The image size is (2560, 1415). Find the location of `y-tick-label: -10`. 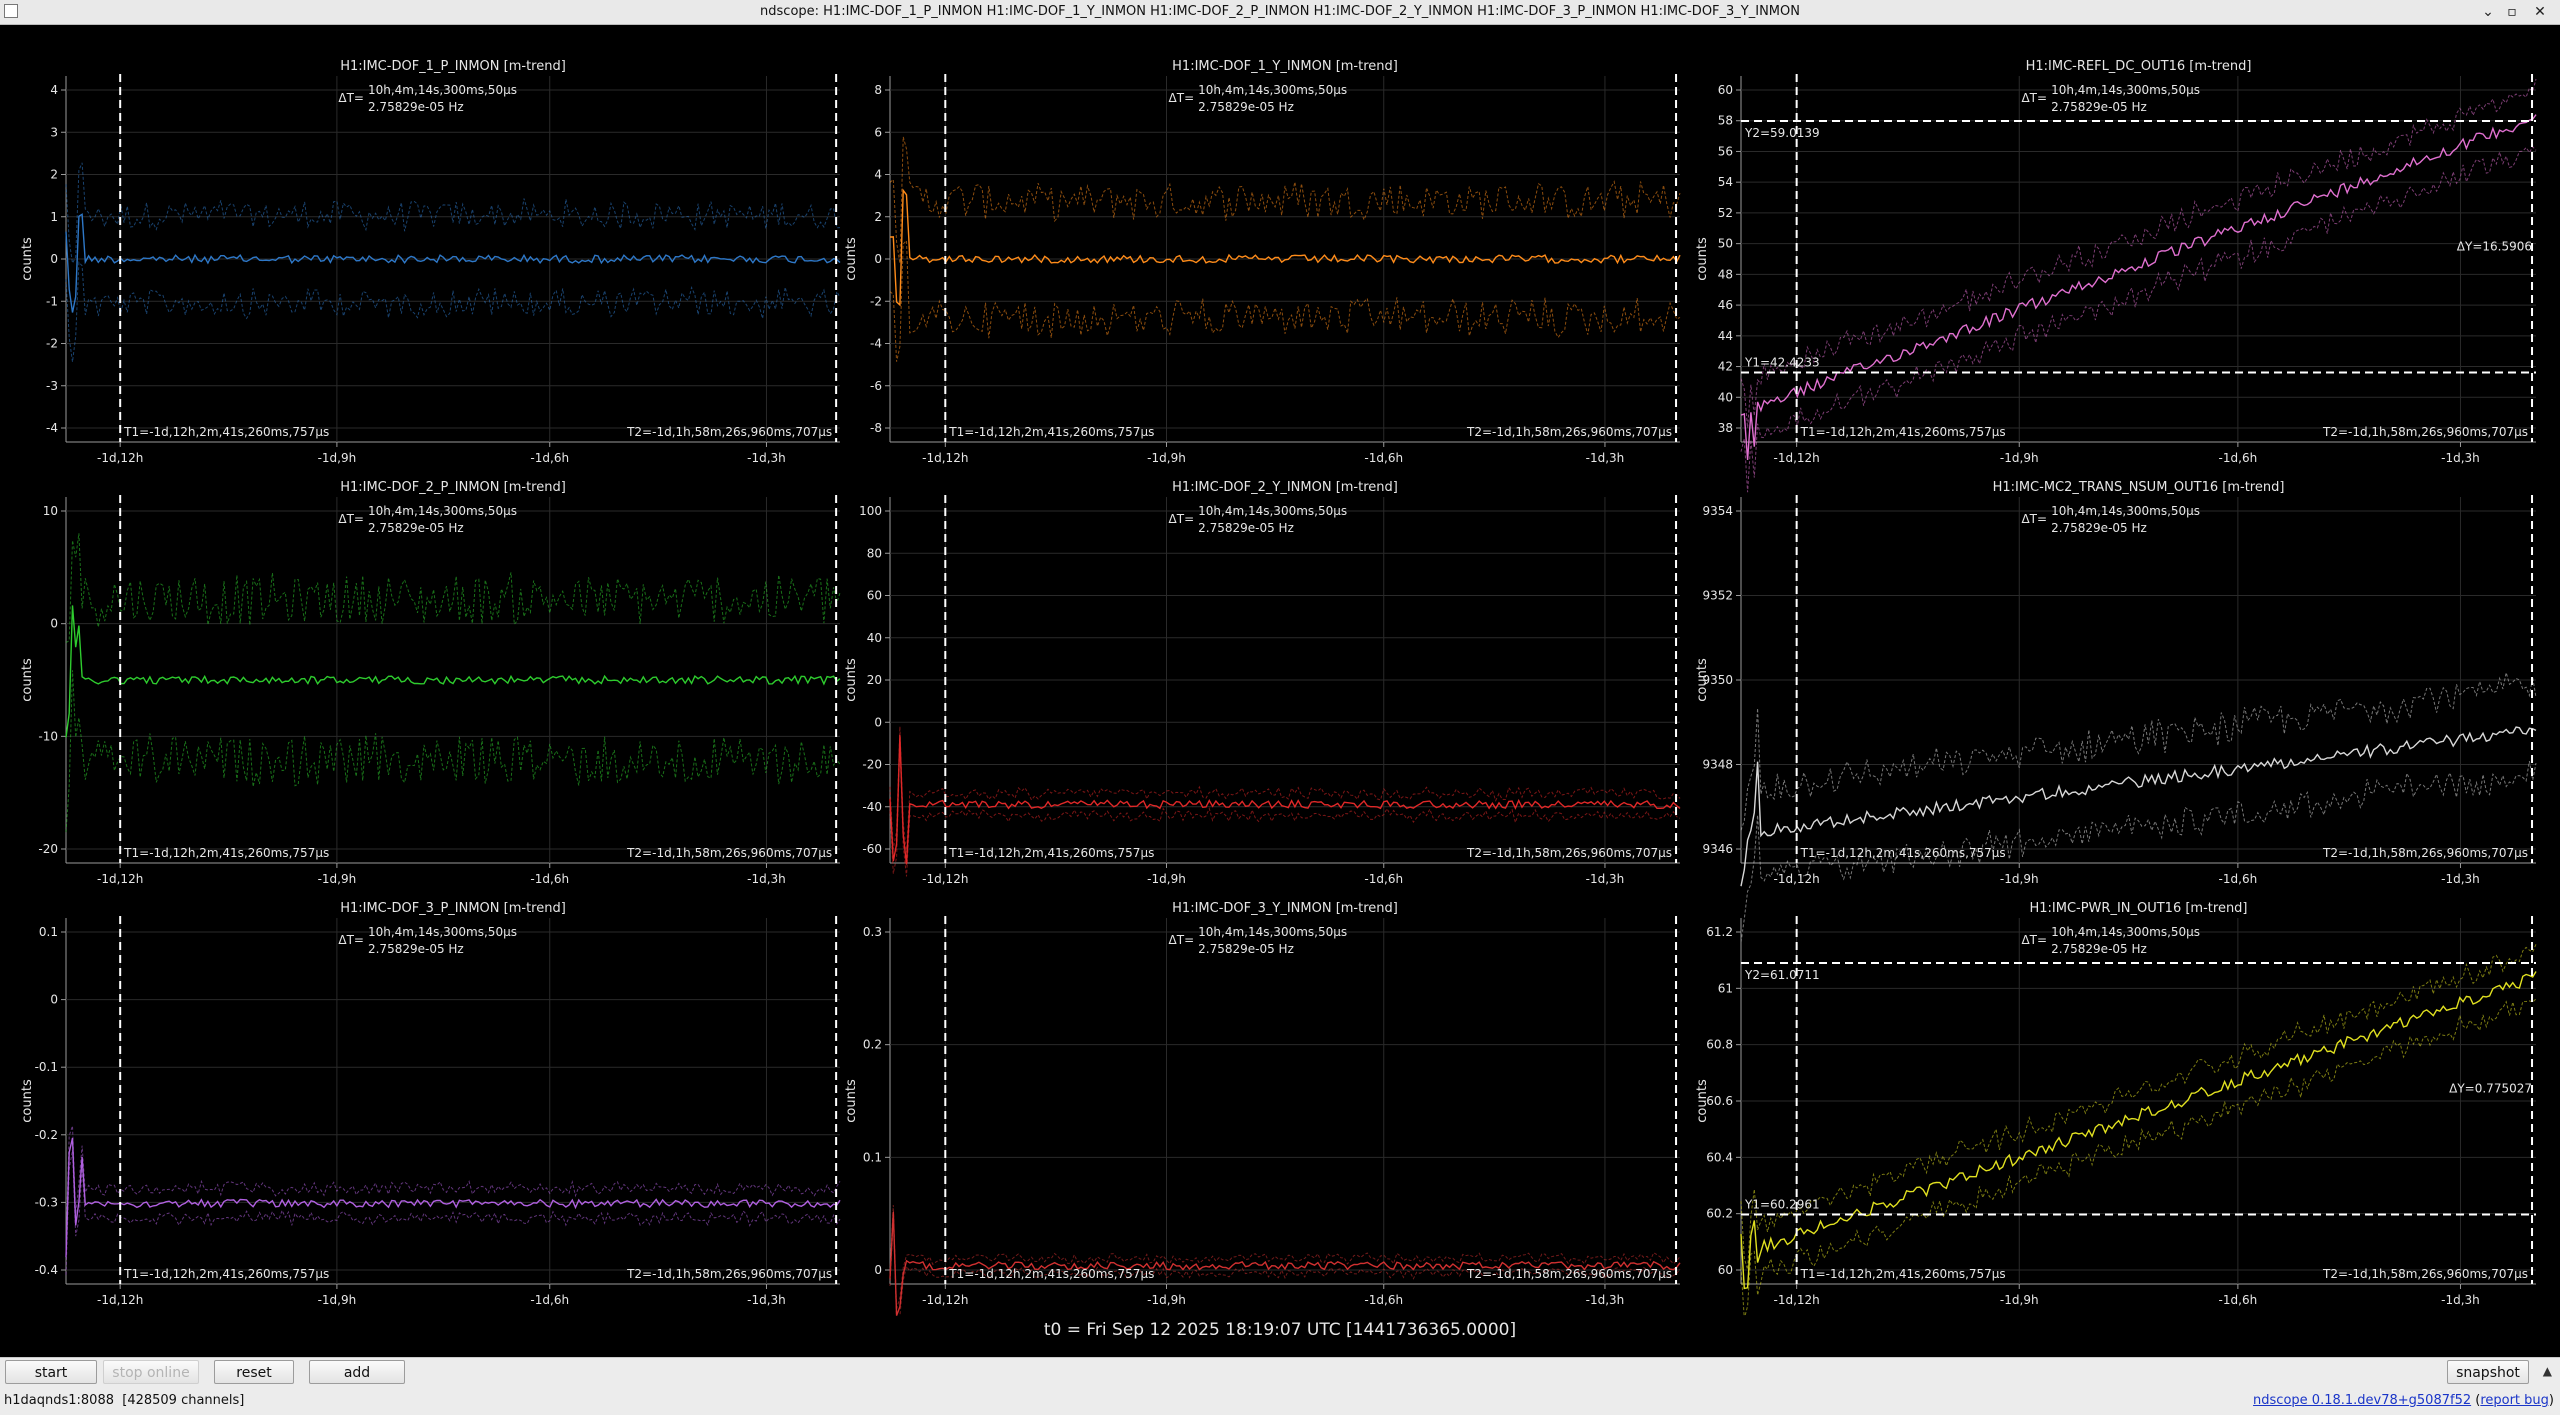

y-tick-label: -10 is located at coordinates (48, 736).